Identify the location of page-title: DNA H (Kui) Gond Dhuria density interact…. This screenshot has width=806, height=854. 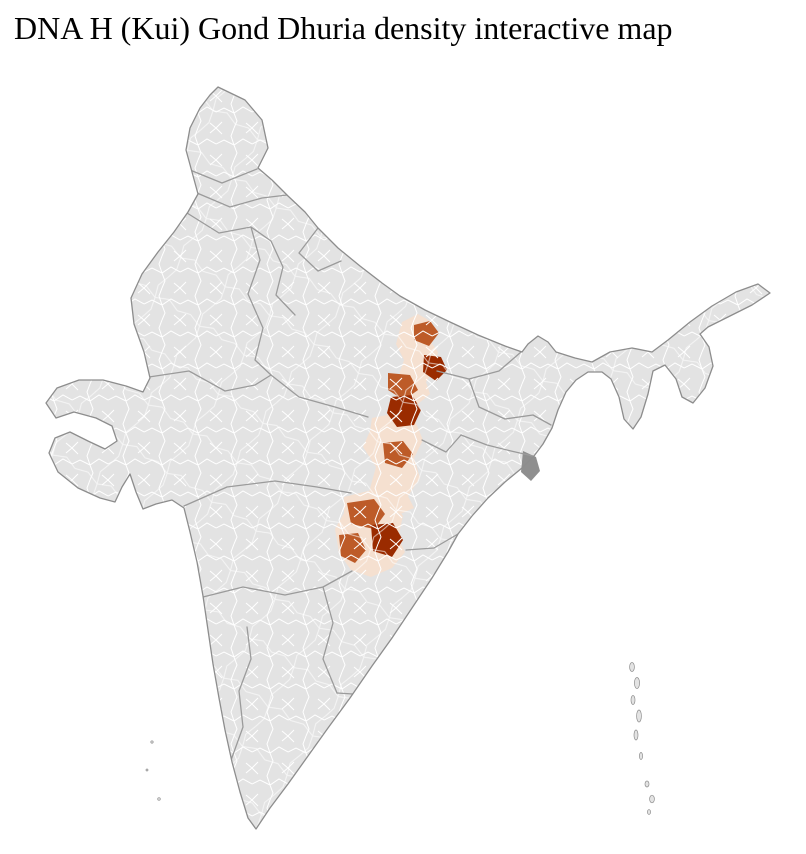
(343, 28).